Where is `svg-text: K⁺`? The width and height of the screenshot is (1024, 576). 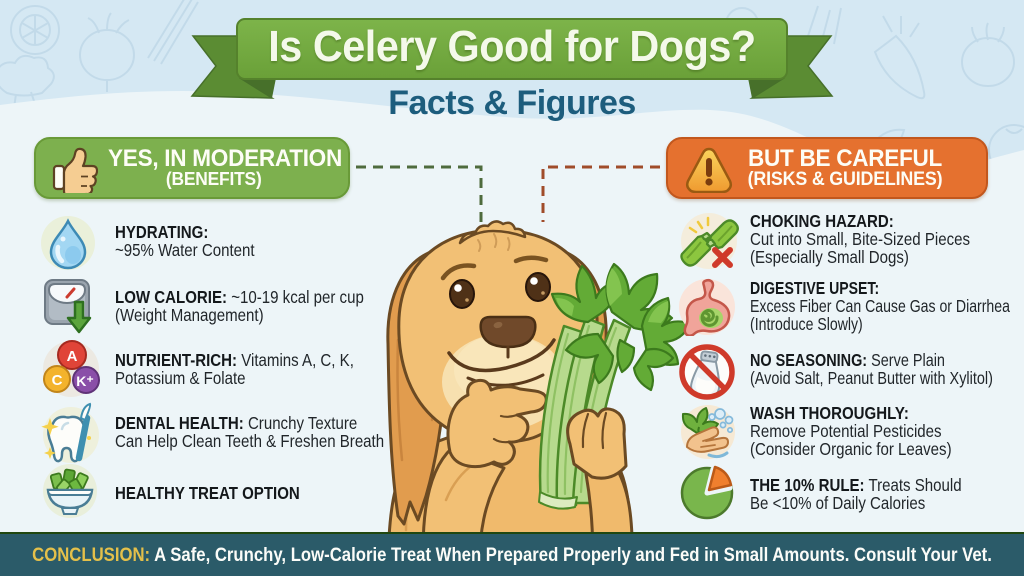 svg-text: K⁺ is located at coordinates (85, 381).